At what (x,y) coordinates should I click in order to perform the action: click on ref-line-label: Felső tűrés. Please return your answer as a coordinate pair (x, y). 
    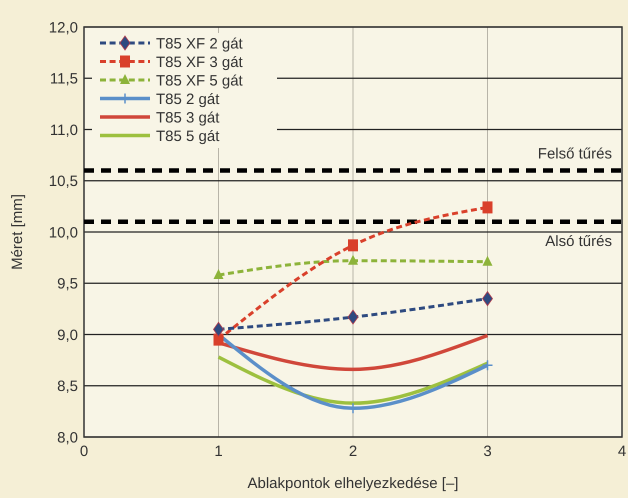
    Looking at the image, I should click on (575, 154).